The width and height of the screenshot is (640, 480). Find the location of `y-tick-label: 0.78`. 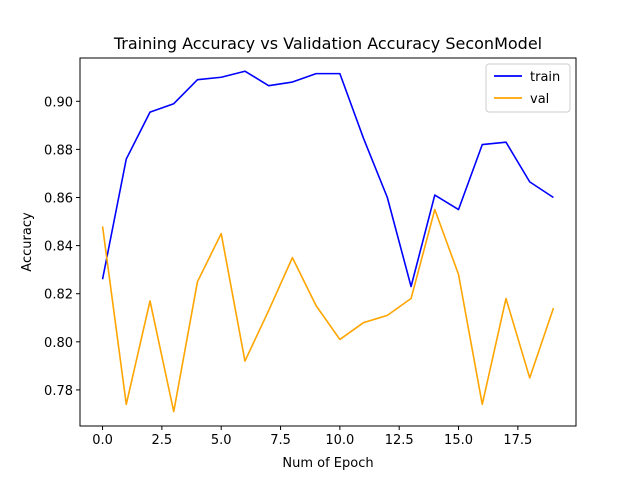

y-tick-label: 0.78 is located at coordinates (58, 391).